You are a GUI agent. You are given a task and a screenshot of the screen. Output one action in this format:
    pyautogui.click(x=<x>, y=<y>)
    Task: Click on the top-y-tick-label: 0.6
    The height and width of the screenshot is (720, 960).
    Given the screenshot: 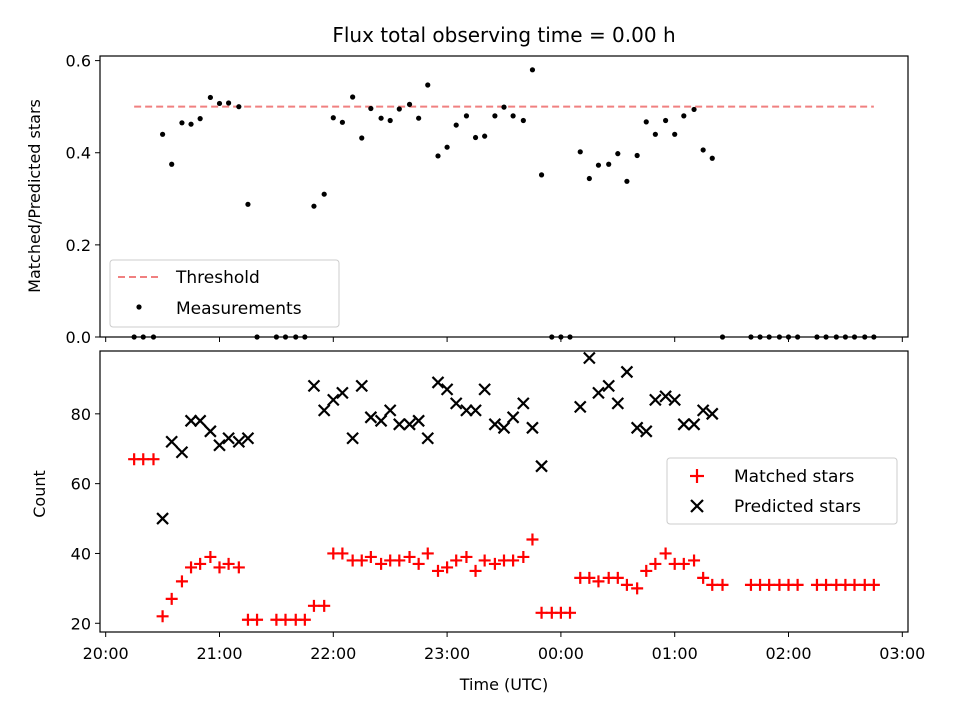 What is the action you would take?
    pyautogui.click(x=78, y=61)
    